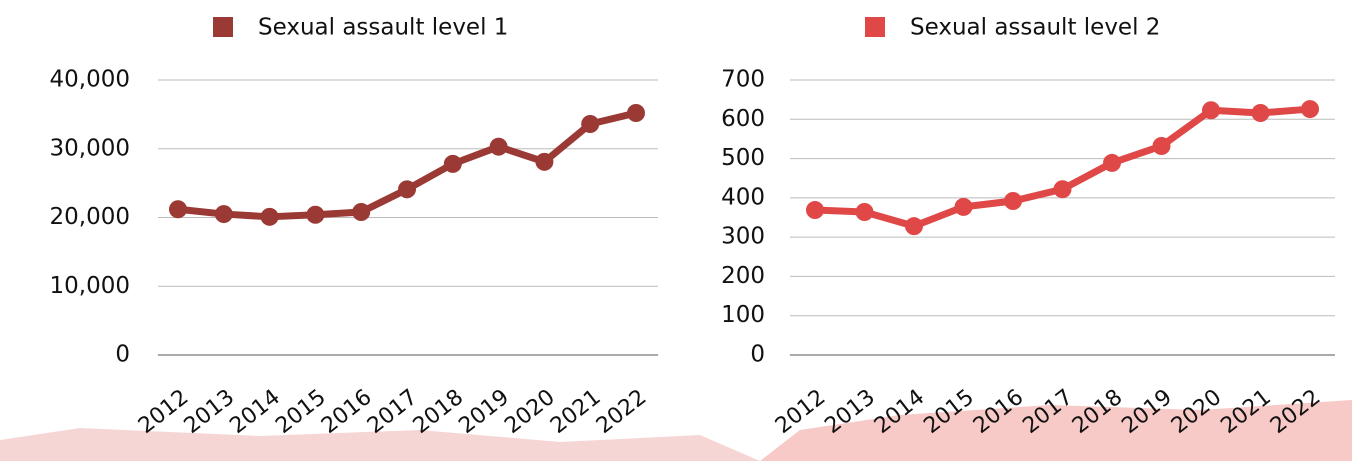  Describe the element at coordinates (743, 237) in the screenshot. I see `y-tick-label: 300` at that location.